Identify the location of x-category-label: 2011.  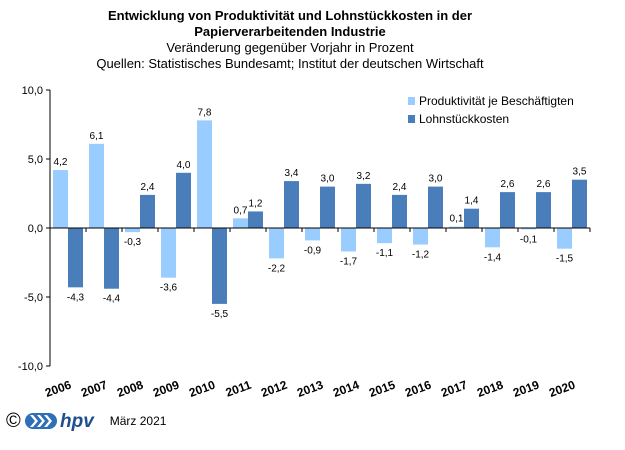
(239, 389).